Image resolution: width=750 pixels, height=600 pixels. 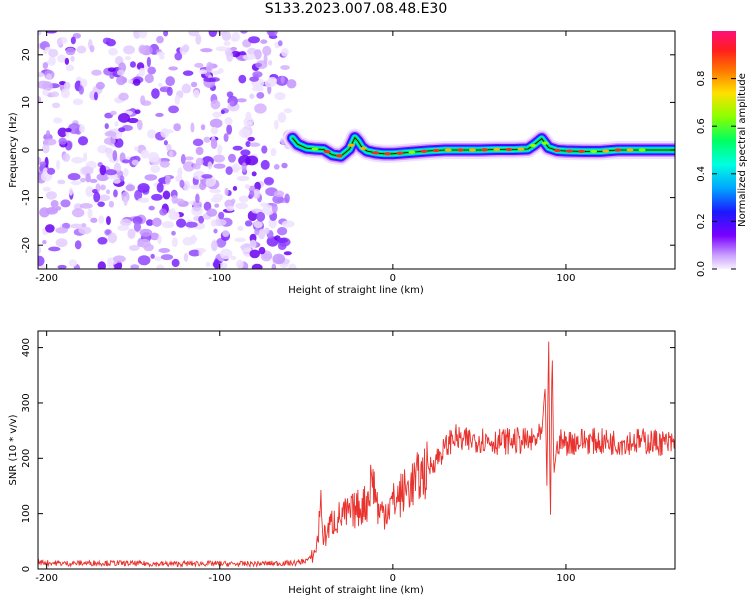 I want to click on spectrogram-noise-region, so click(x=167, y=150).